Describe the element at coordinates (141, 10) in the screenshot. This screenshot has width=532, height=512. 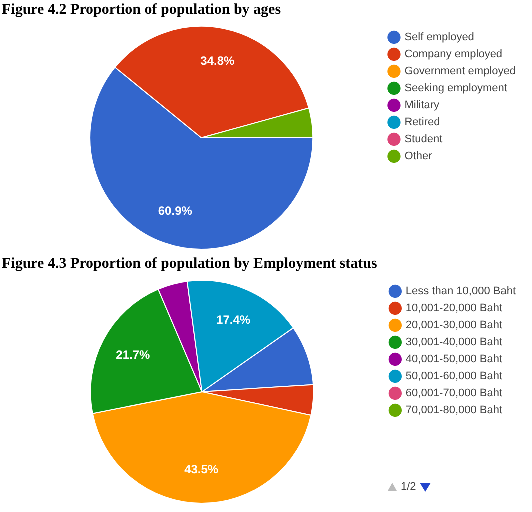
I see `chart-title: Figure 4.2 Proportion of population by ages` at that location.